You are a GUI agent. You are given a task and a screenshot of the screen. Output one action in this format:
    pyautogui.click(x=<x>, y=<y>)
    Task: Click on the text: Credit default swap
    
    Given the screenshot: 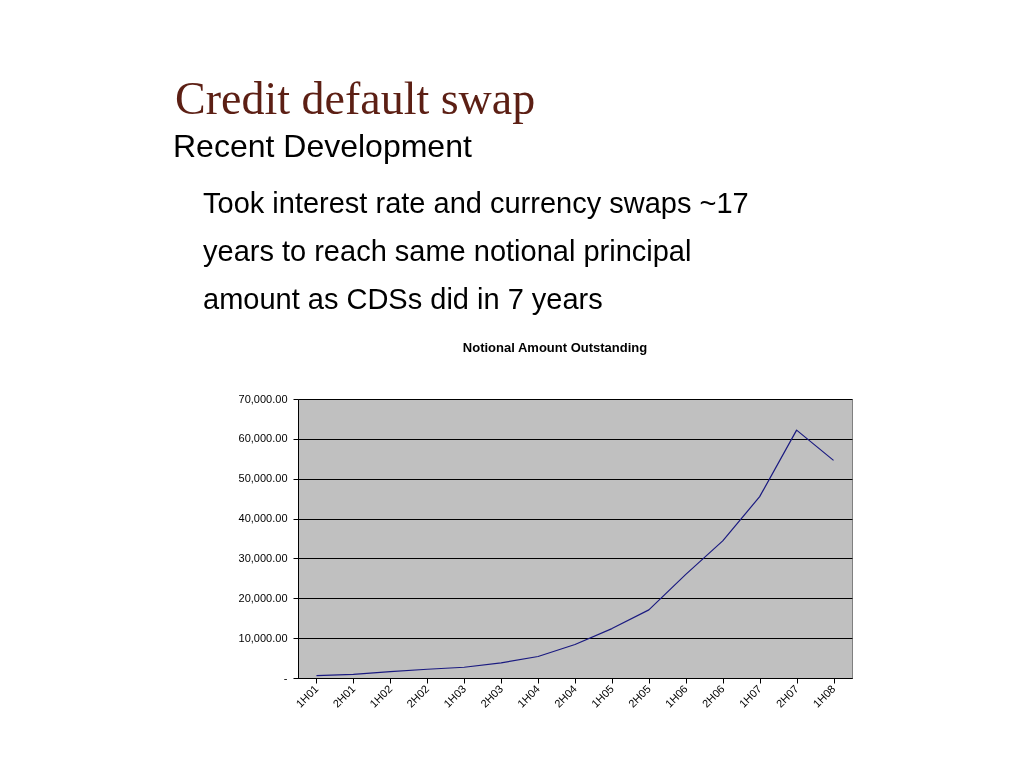 What is the action you would take?
    pyautogui.click(x=355, y=98)
    